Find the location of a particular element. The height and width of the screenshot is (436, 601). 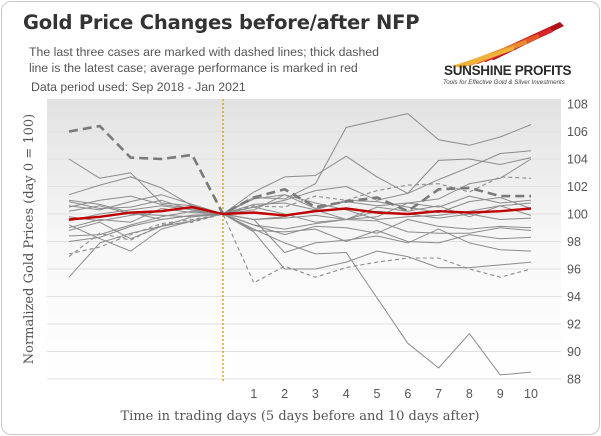

y-tick-label: 92 is located at coordinates (574, 325).